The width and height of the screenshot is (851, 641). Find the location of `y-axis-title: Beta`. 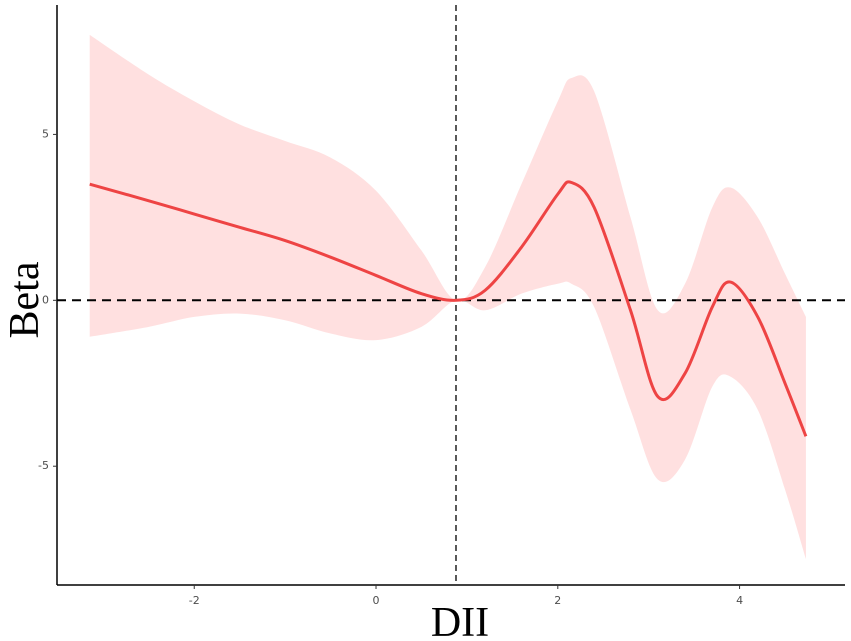

y-axis-title: Beta is located at coordinates (25, 299).